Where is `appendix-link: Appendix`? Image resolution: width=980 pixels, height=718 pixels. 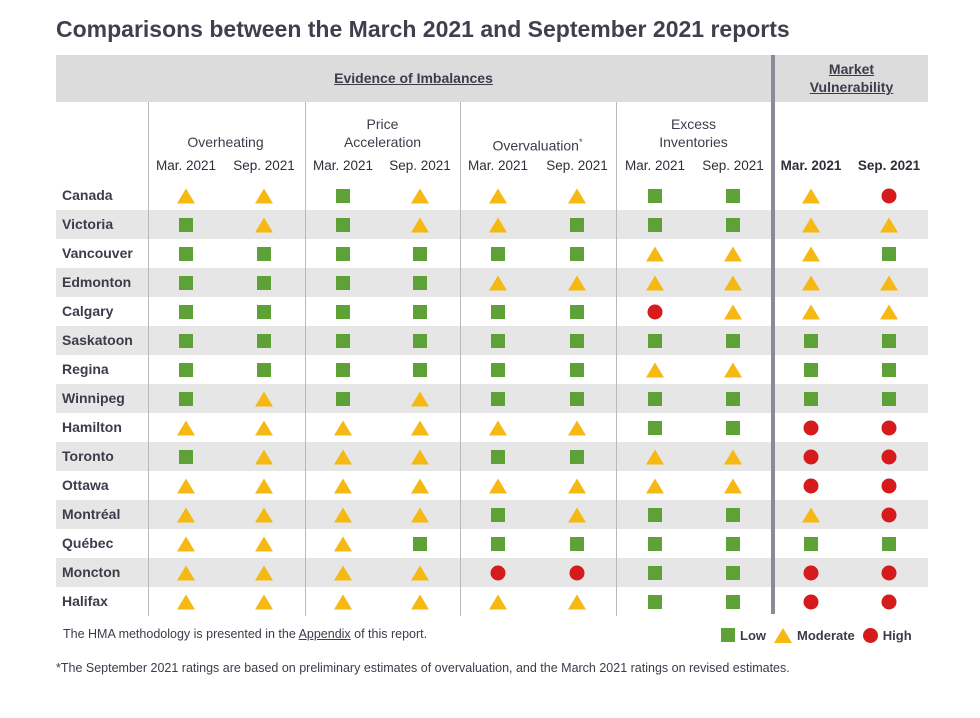 appendix-link: Appendix is located at coordinates (324, 634).